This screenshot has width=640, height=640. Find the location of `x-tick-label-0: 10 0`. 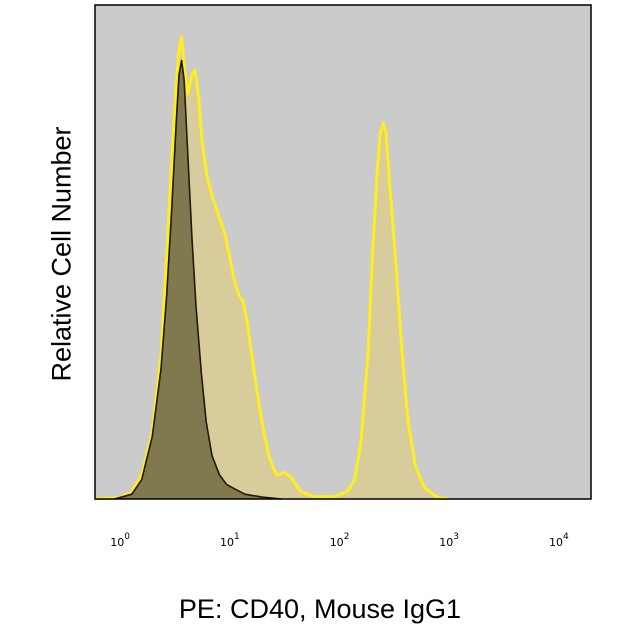

x-tick-label-0: 10 0 is located at coordinates (120, 540).